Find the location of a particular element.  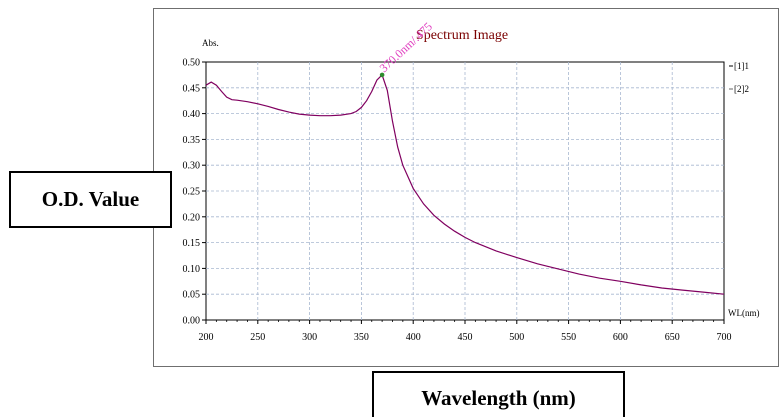

x-tick-label: 600 is located at coordinates (620, 337).